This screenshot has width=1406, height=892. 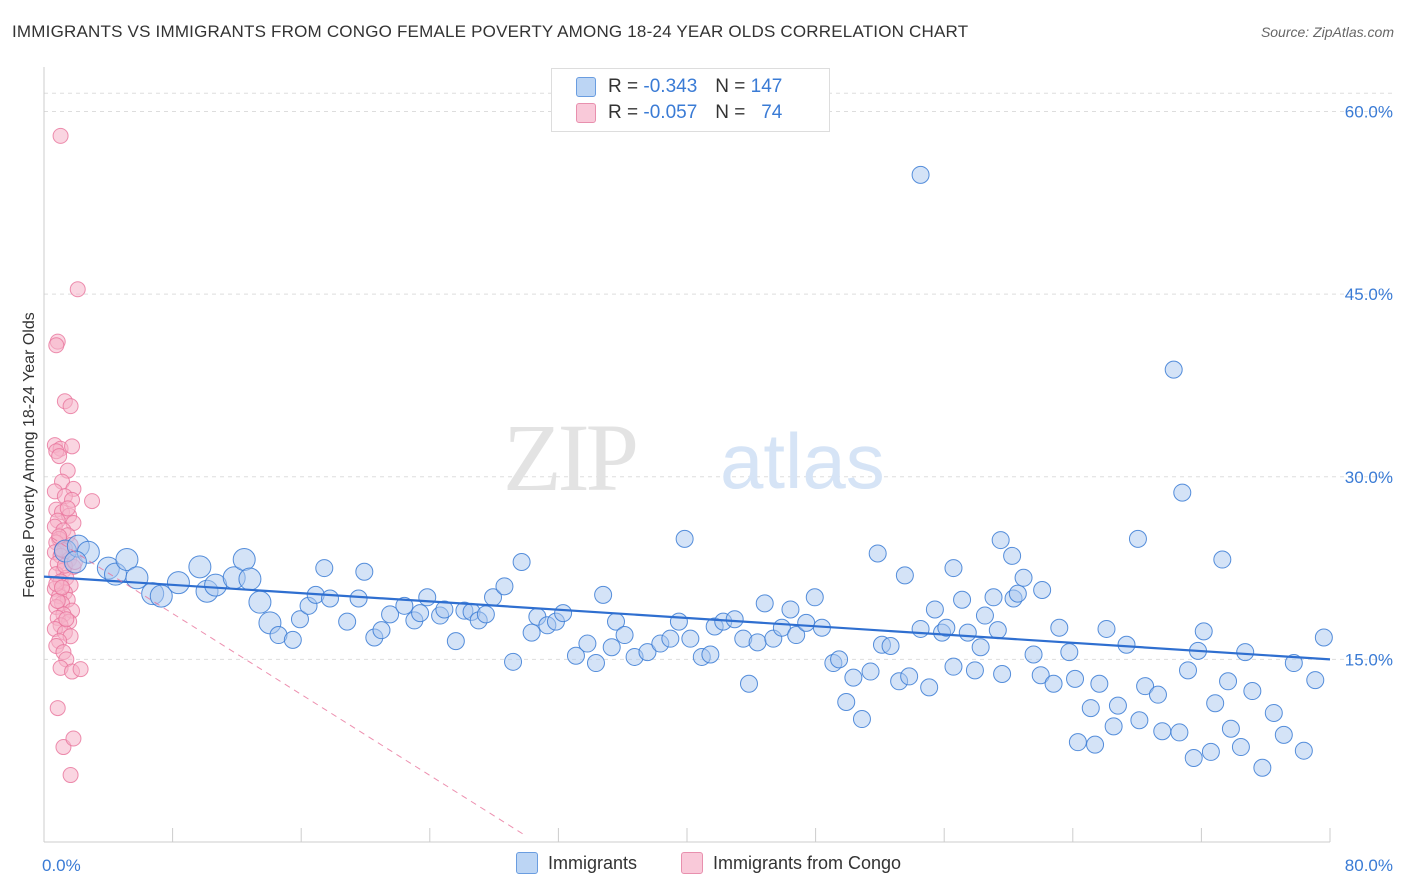 I want to click on legend-row-immigrants: R = -0.343 N = 147, so click(x=679, y=87).